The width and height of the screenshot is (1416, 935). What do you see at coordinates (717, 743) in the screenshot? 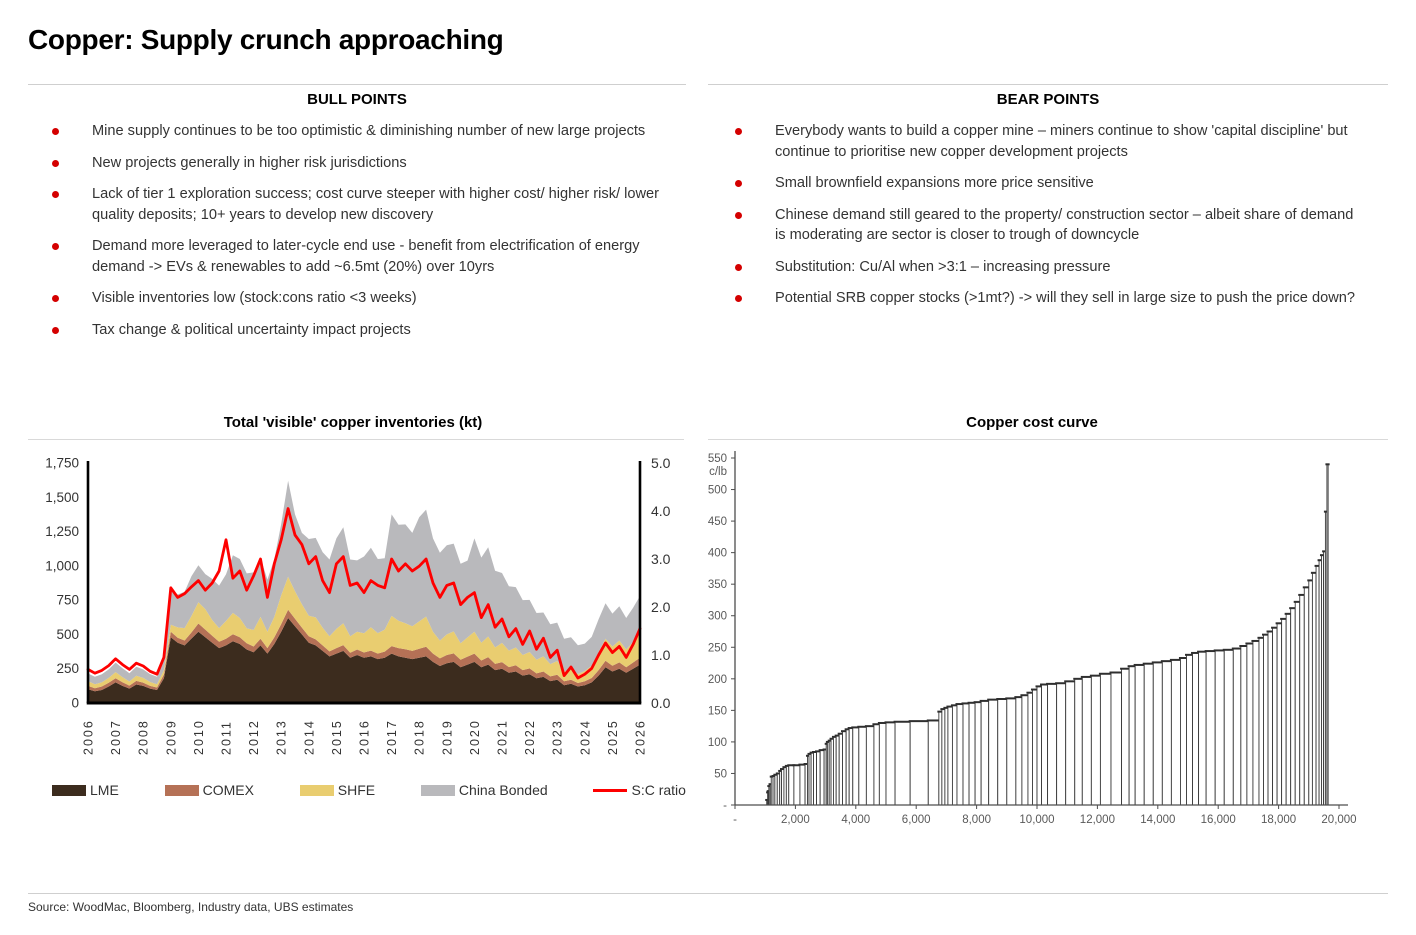
I see `svg-text: 100` at bounding box center [717, 743].